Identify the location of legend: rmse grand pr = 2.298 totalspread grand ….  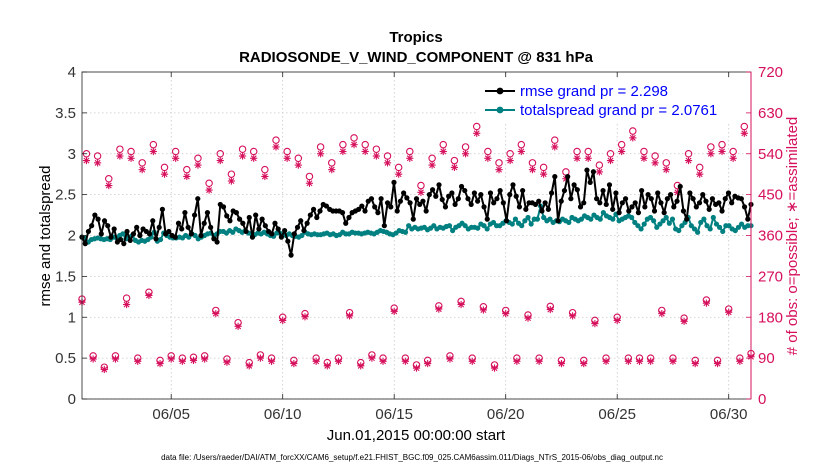
(612, 100).